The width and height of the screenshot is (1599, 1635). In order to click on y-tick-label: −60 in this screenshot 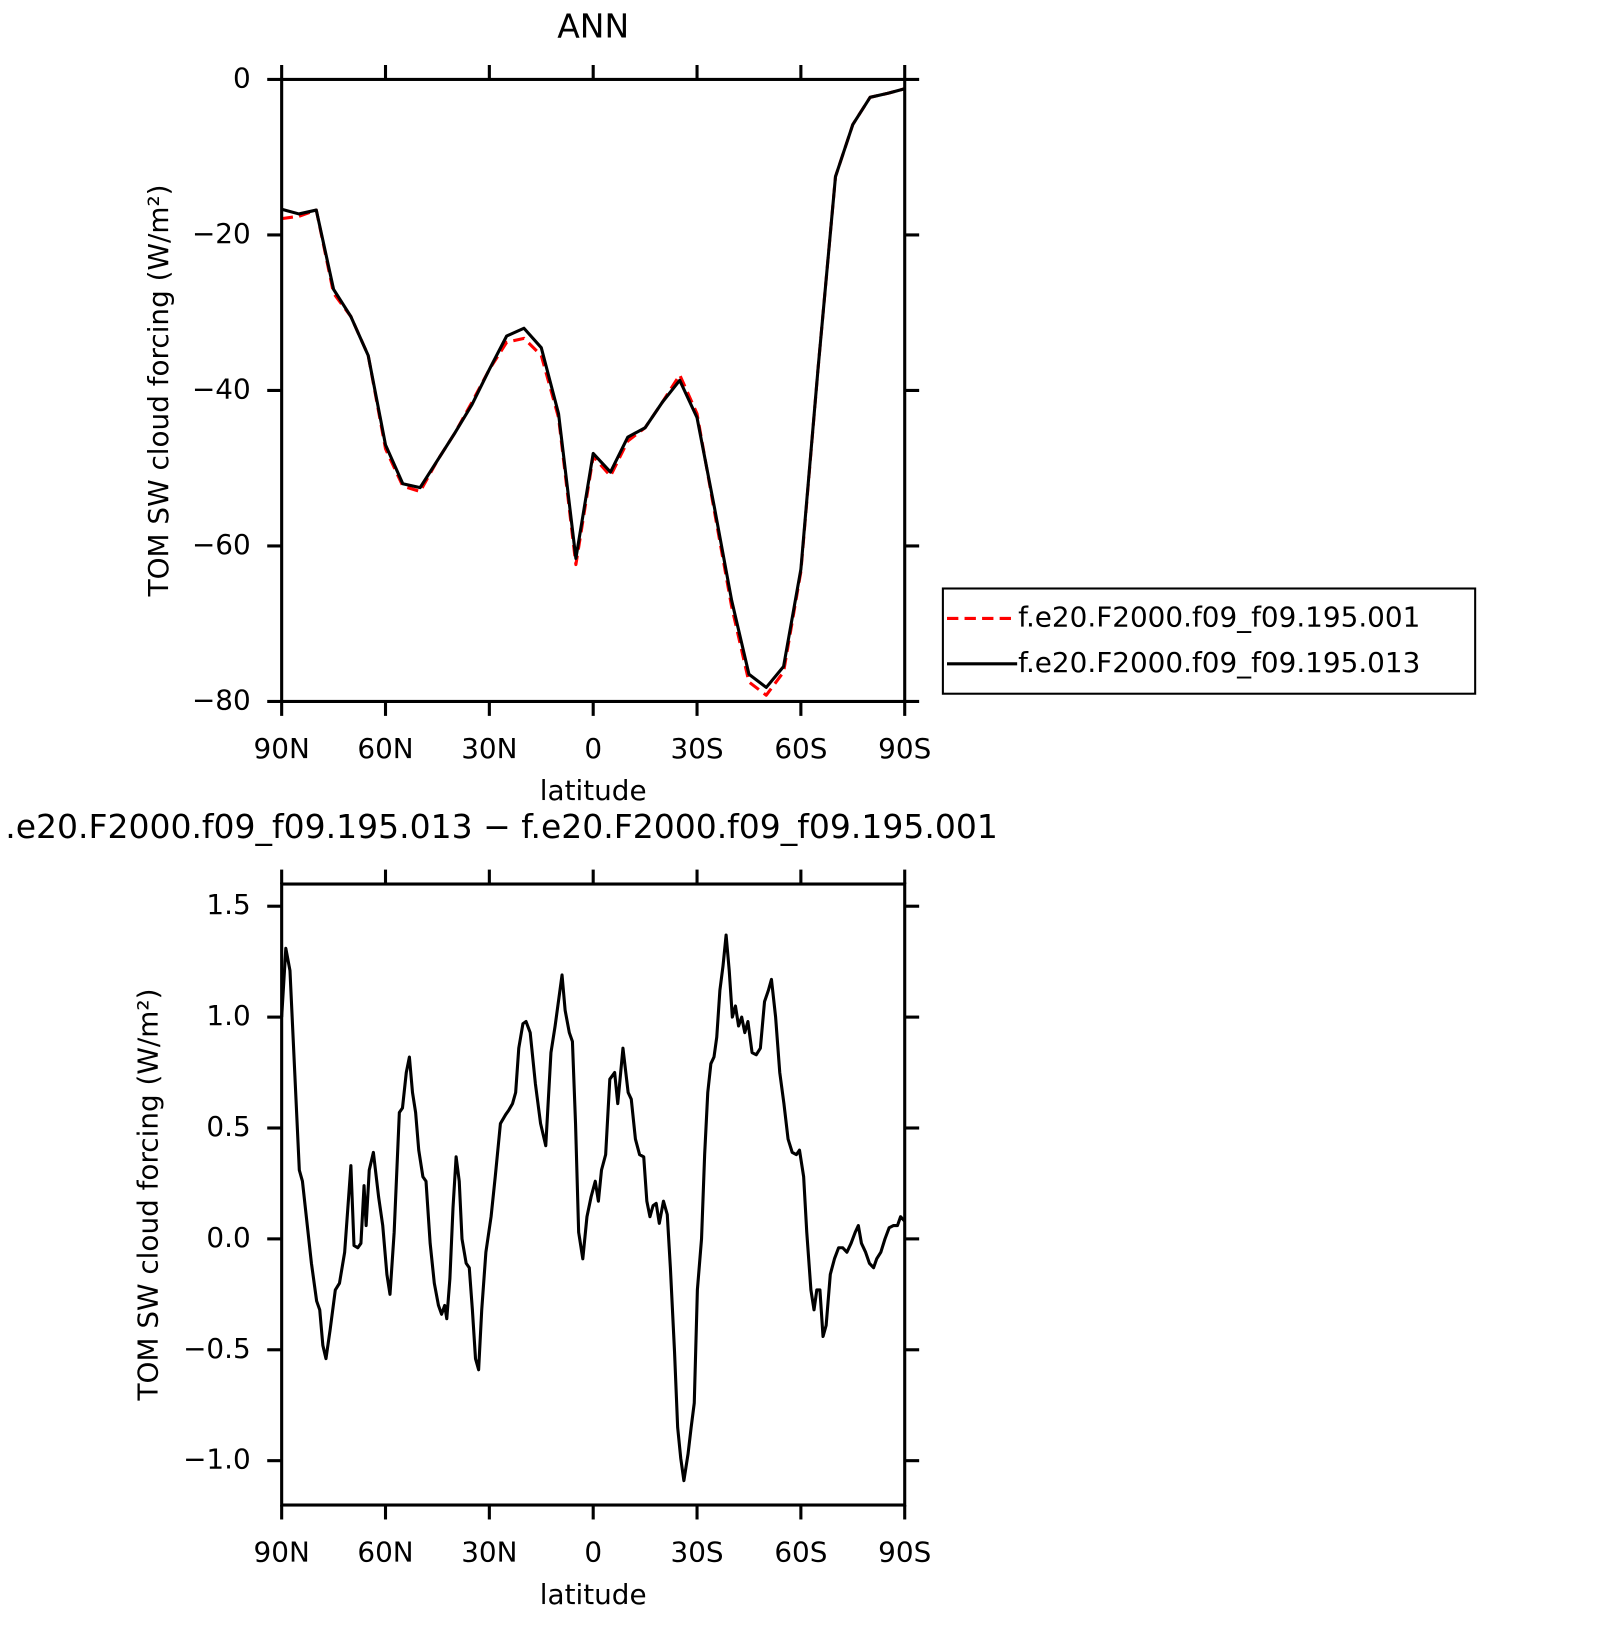, I will do `click(221, 544)`.